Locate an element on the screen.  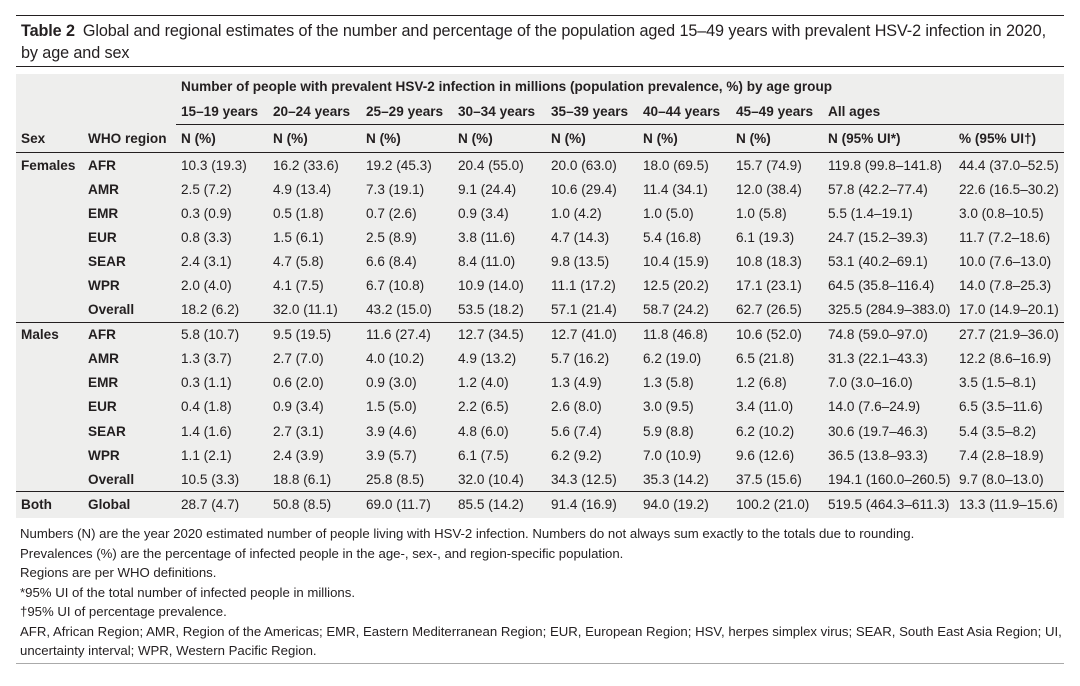
value-cell: 0.6 (2.0) is located at coordinates (298, 383).